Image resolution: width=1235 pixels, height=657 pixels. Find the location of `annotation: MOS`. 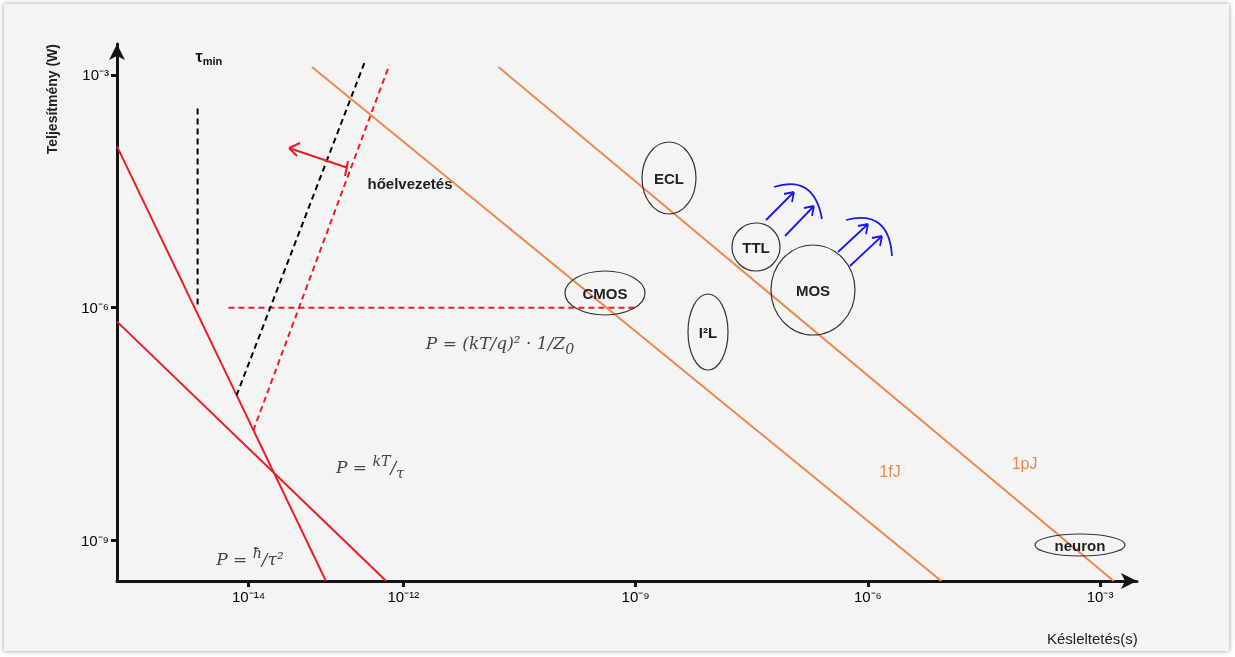

annotation: MOS is located at coordinates (813, 290).